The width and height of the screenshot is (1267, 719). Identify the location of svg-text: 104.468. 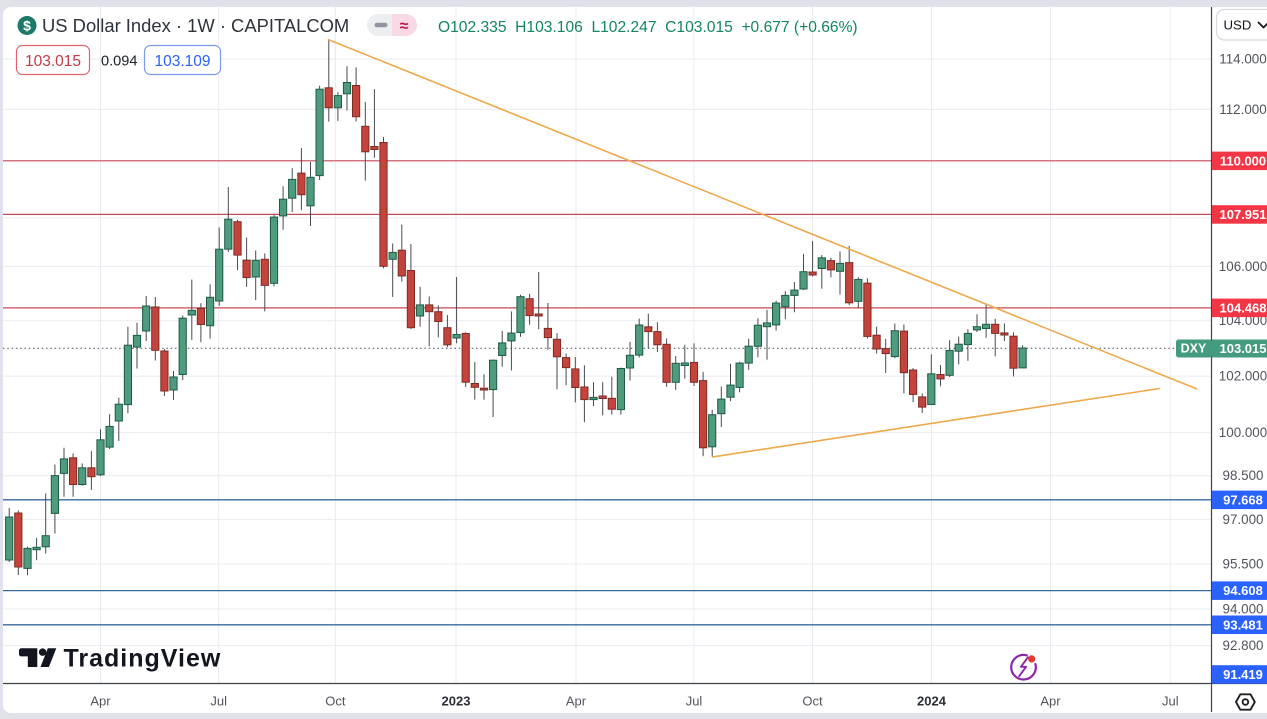
(1243, 308).